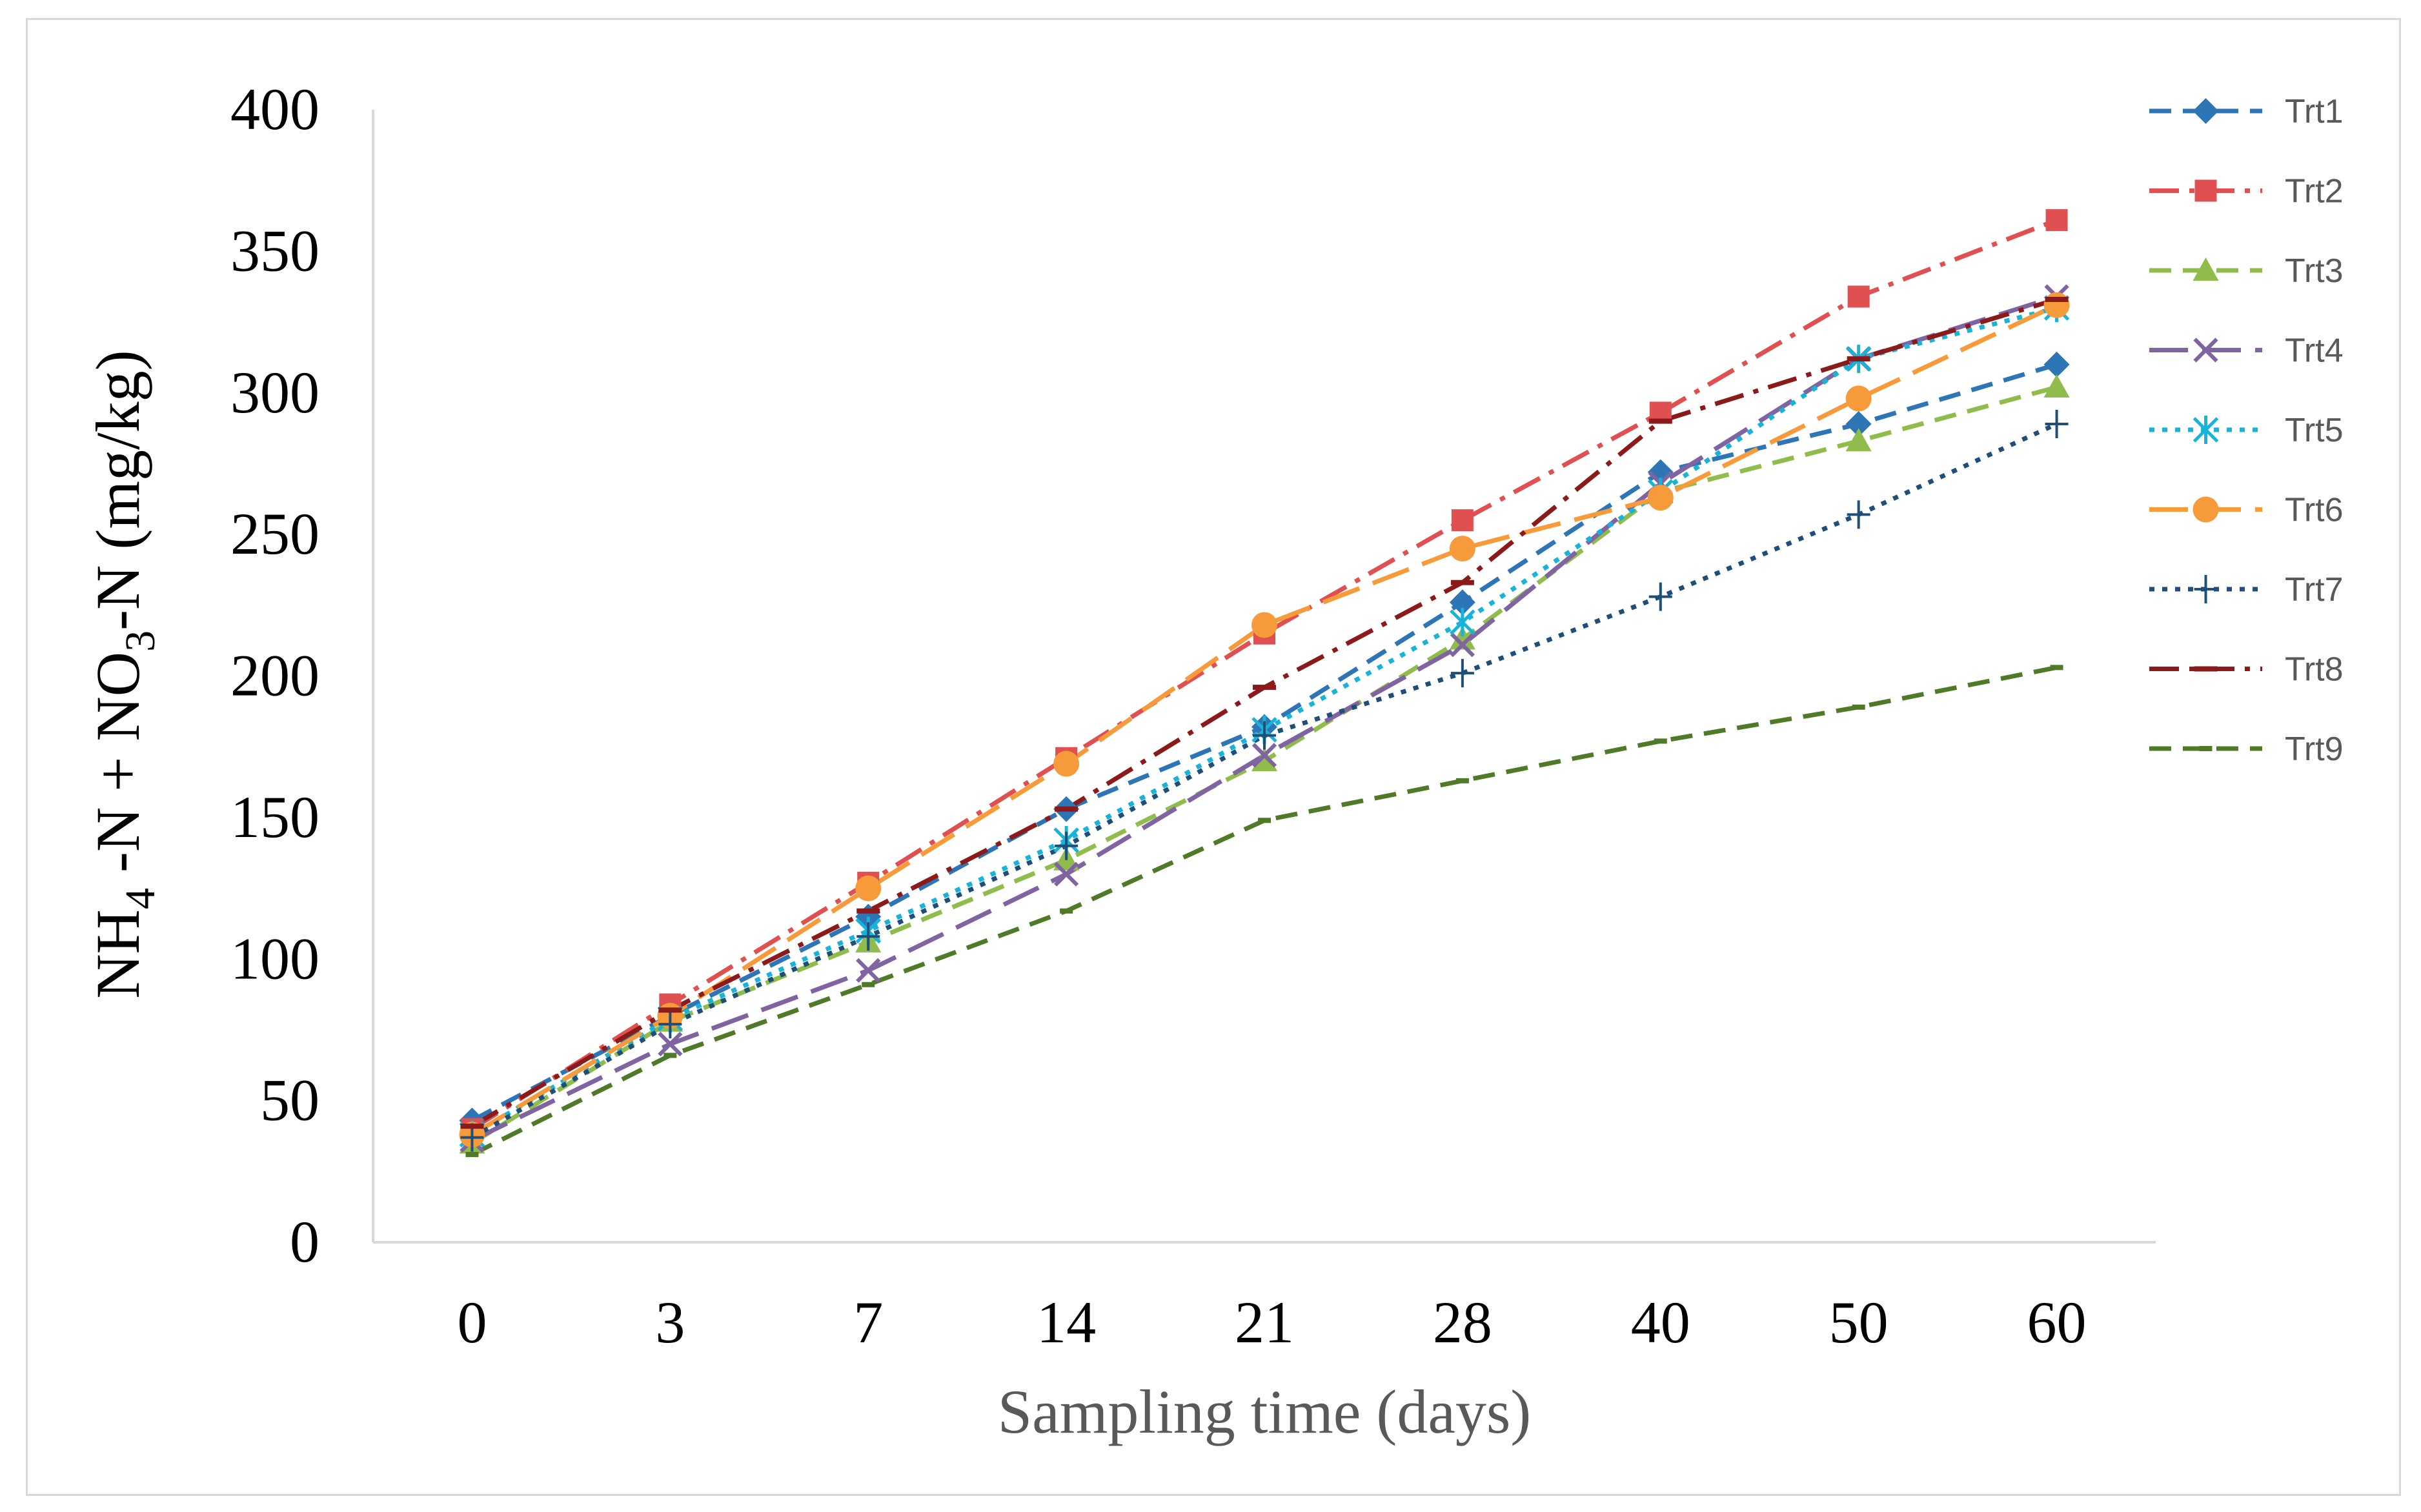 The image size is (2421, 1512). Describe the element at coordinates (1660, 1322) in the screenshot. I see `x-tick-label: 40` at that location.